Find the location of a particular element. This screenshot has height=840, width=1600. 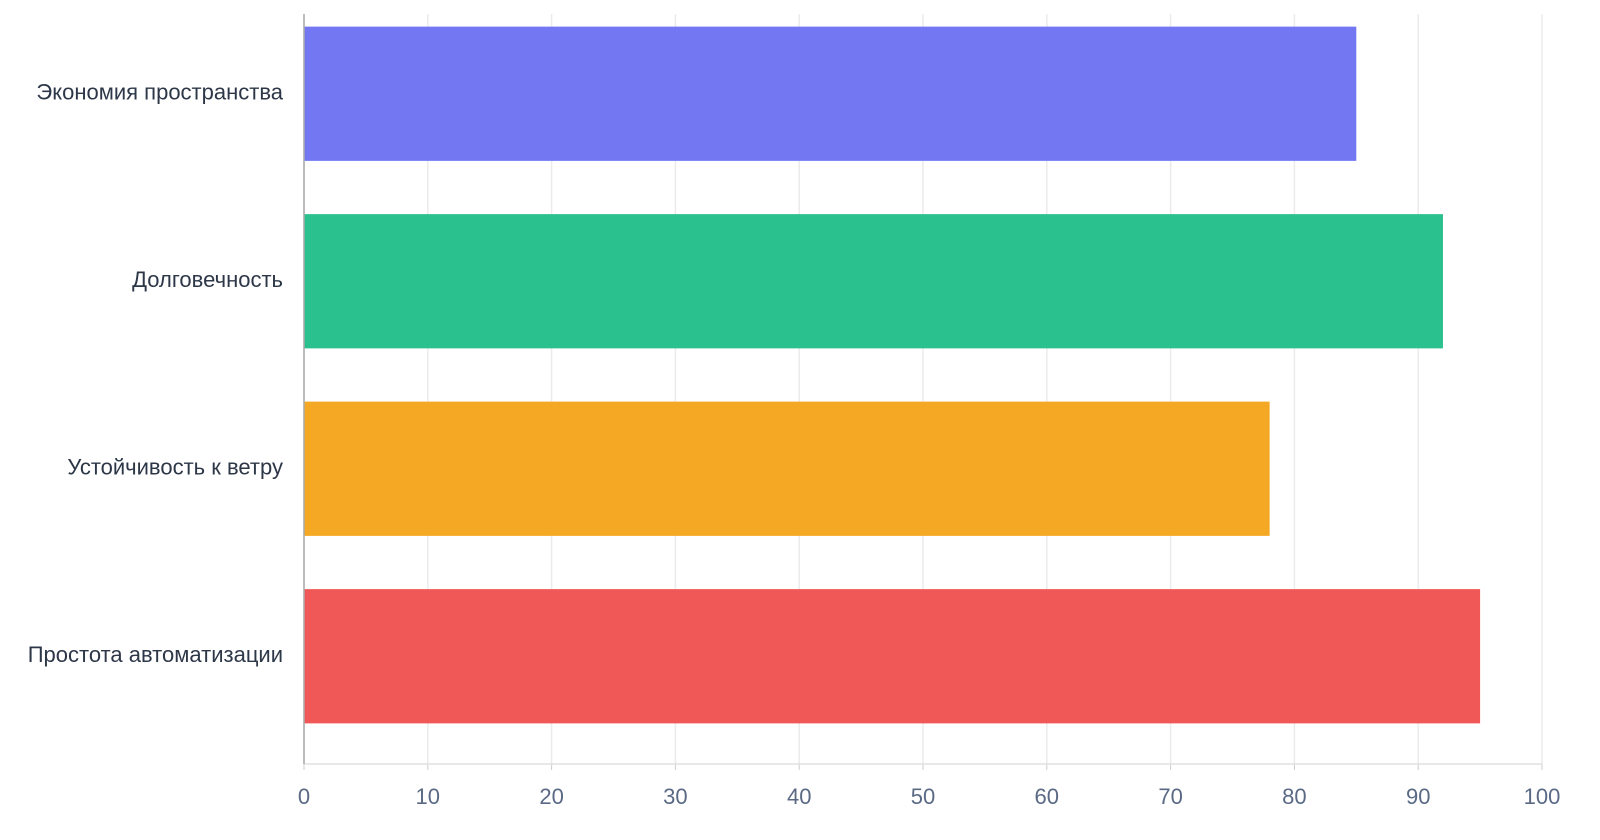

x-tick-label: 90 is located at coordinates (1418, 796).